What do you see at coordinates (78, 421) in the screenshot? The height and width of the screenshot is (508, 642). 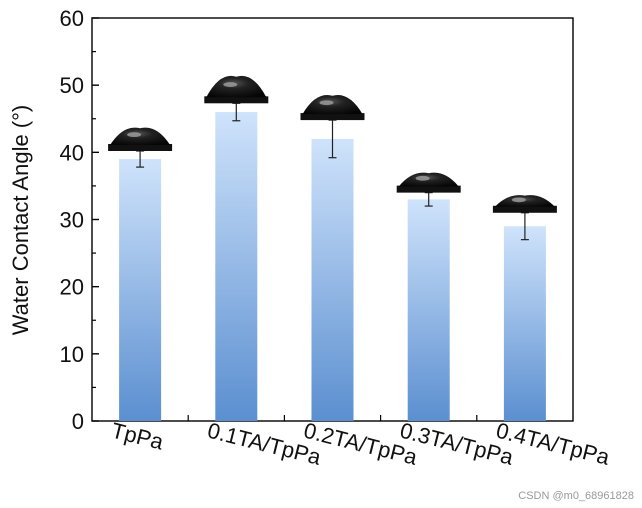 I see `y-tick-label: 0` at bounding box center [78, 421].